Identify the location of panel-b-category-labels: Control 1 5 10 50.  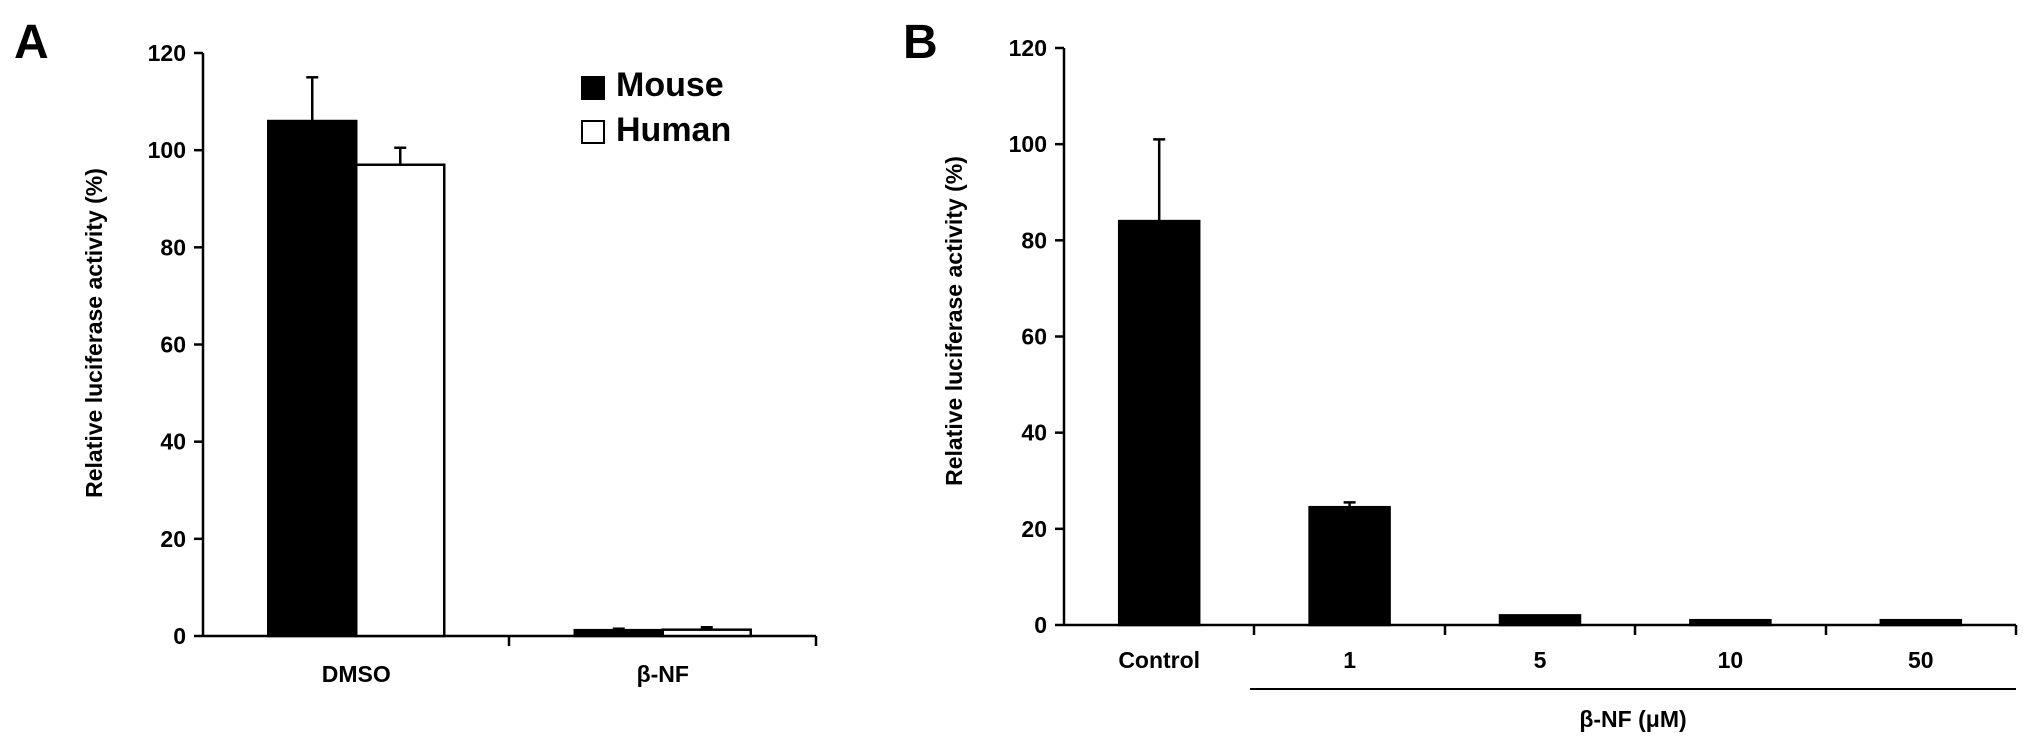
(1525, 660).